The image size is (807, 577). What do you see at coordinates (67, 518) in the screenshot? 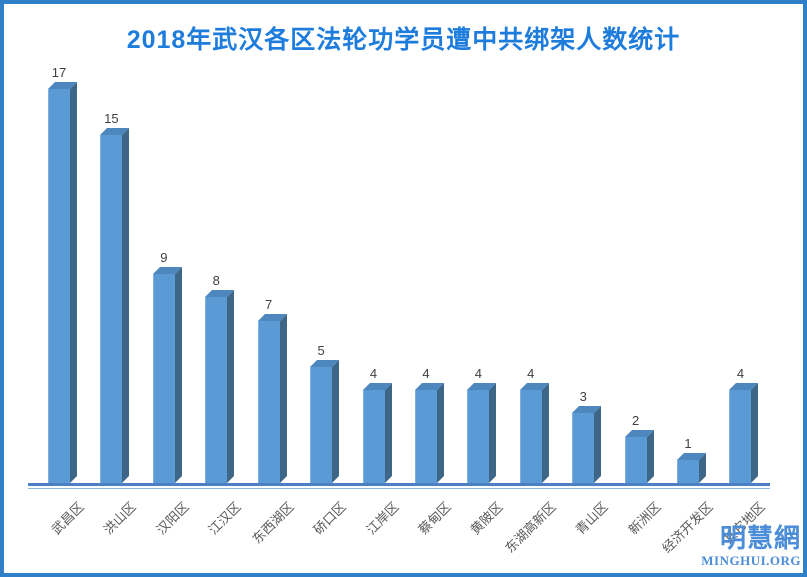
I see `category-label: 武昌区` at bounding box center [67, 518].